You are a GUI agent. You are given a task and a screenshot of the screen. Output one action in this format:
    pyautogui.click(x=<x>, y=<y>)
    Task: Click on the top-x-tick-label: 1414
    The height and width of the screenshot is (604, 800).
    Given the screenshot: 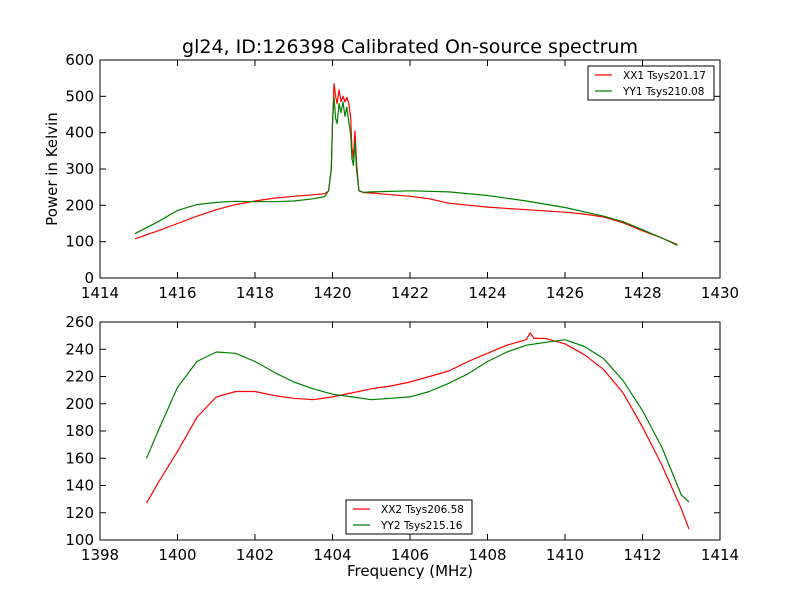 What is the action you would take?
    pyautogui.click(x=100, y=293)
    